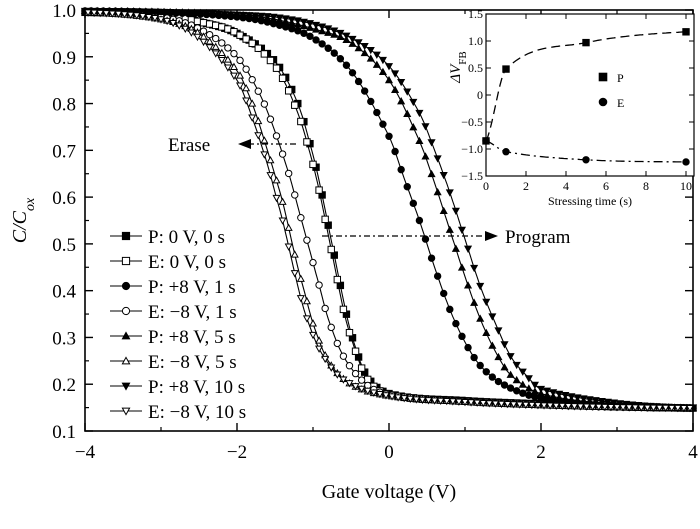 Image resolution: width=700 pixels, height=529 pixels. Describe the element at coordinates (526, 186) in the screenshot. I see `inset-x-tick-label: 2` at that location.